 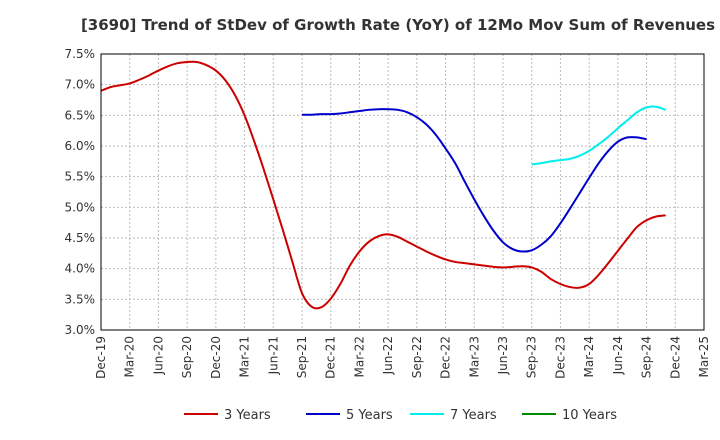 I want to click on legend-label-10-years: 10 Years, so click(x=589, y=415).